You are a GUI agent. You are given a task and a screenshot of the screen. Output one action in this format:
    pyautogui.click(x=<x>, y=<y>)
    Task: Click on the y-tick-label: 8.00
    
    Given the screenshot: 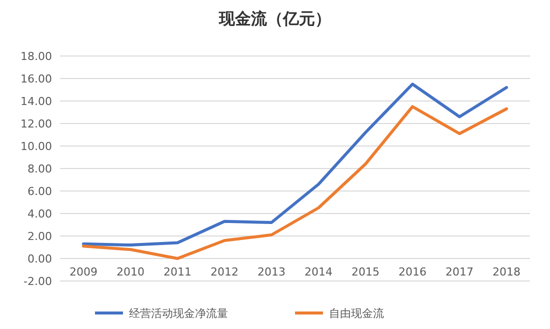 What is the action you would take?
    pyautogui.click(x=40, y=169)
    